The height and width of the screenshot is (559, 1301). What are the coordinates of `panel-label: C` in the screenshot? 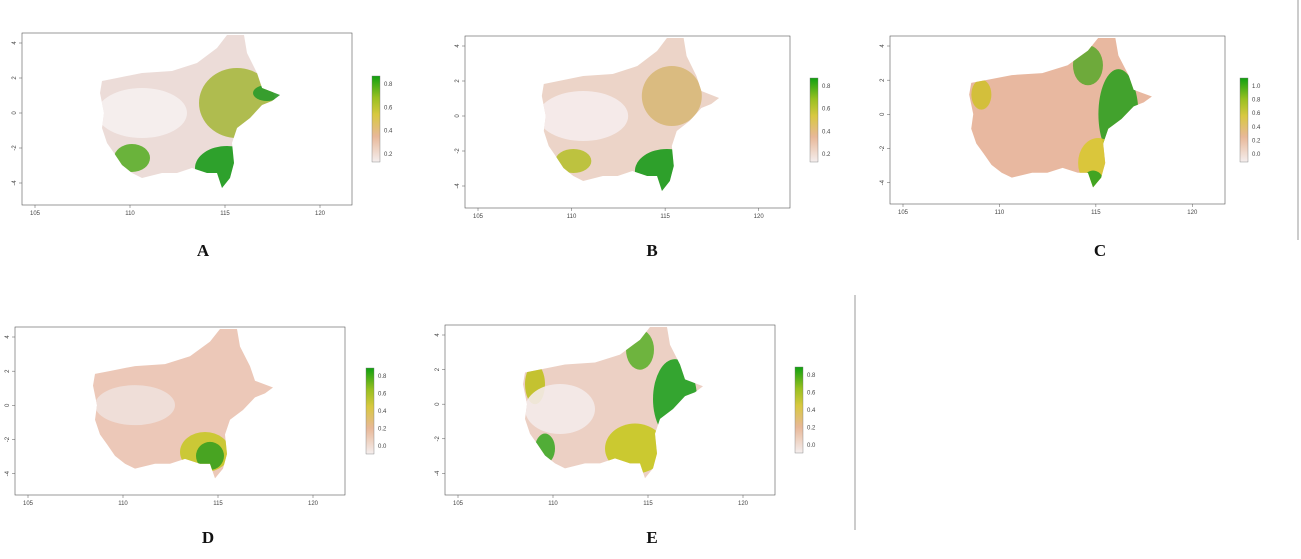 It's located at (1100, 250).